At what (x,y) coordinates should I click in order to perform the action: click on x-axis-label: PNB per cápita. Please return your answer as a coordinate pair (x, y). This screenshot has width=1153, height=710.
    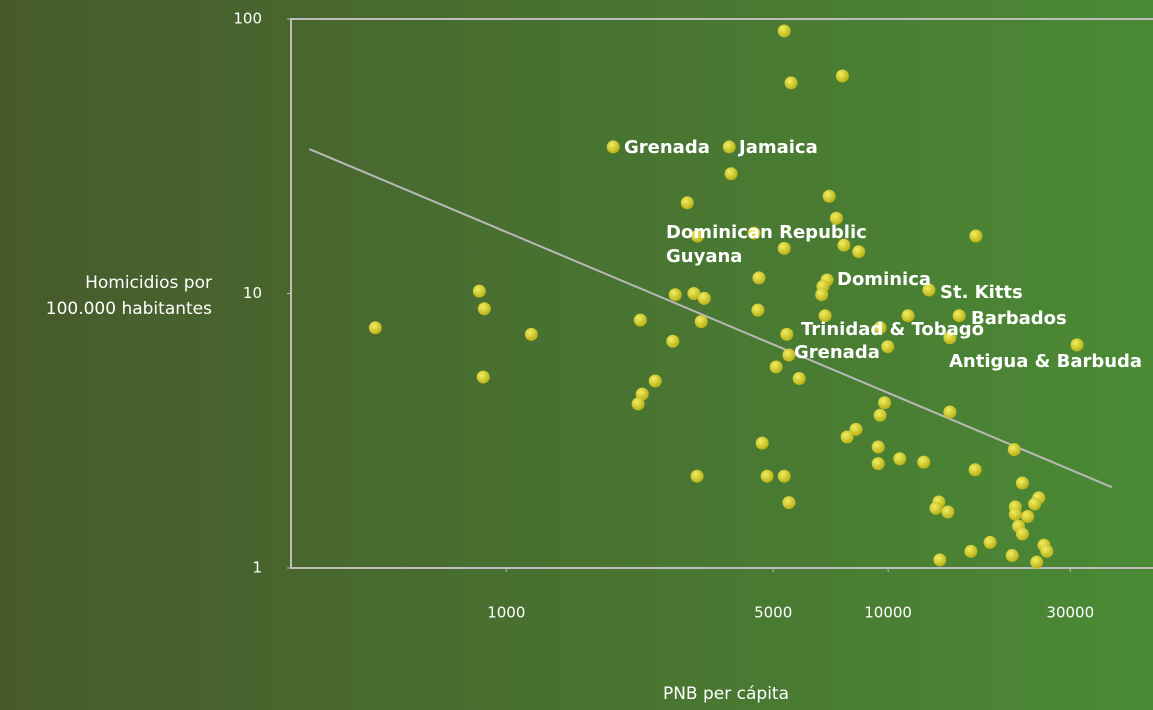
    Looking at the image, I should click on (726, 694).